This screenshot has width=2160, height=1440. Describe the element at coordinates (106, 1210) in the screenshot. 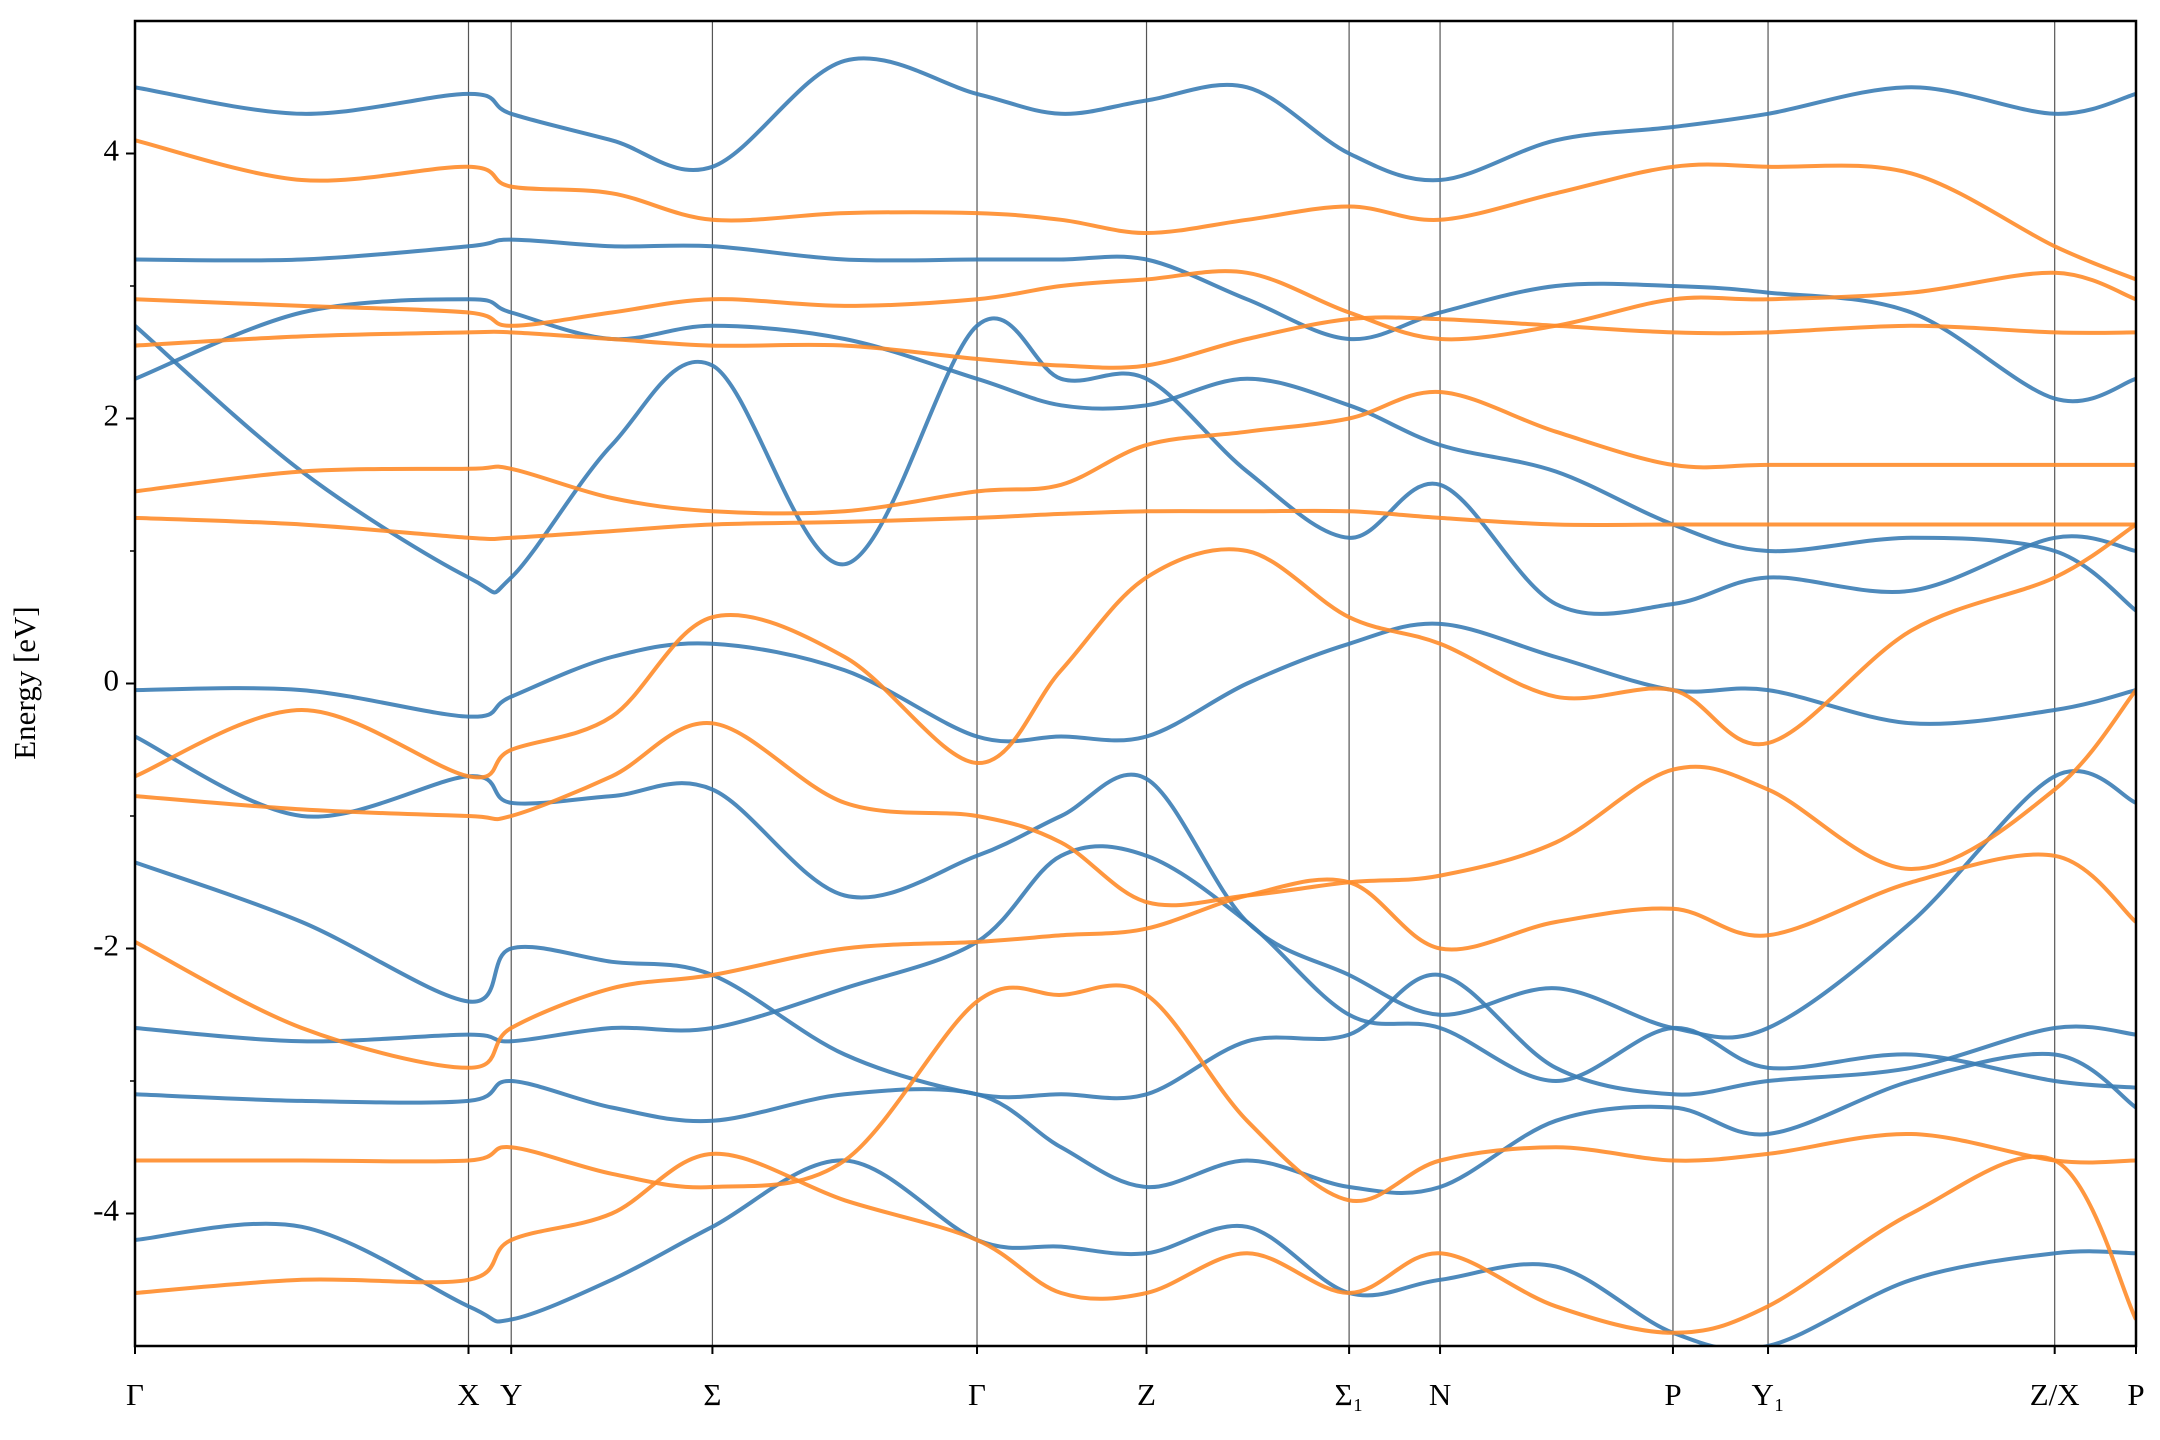

I see `y-tick-label: -4` at that location.